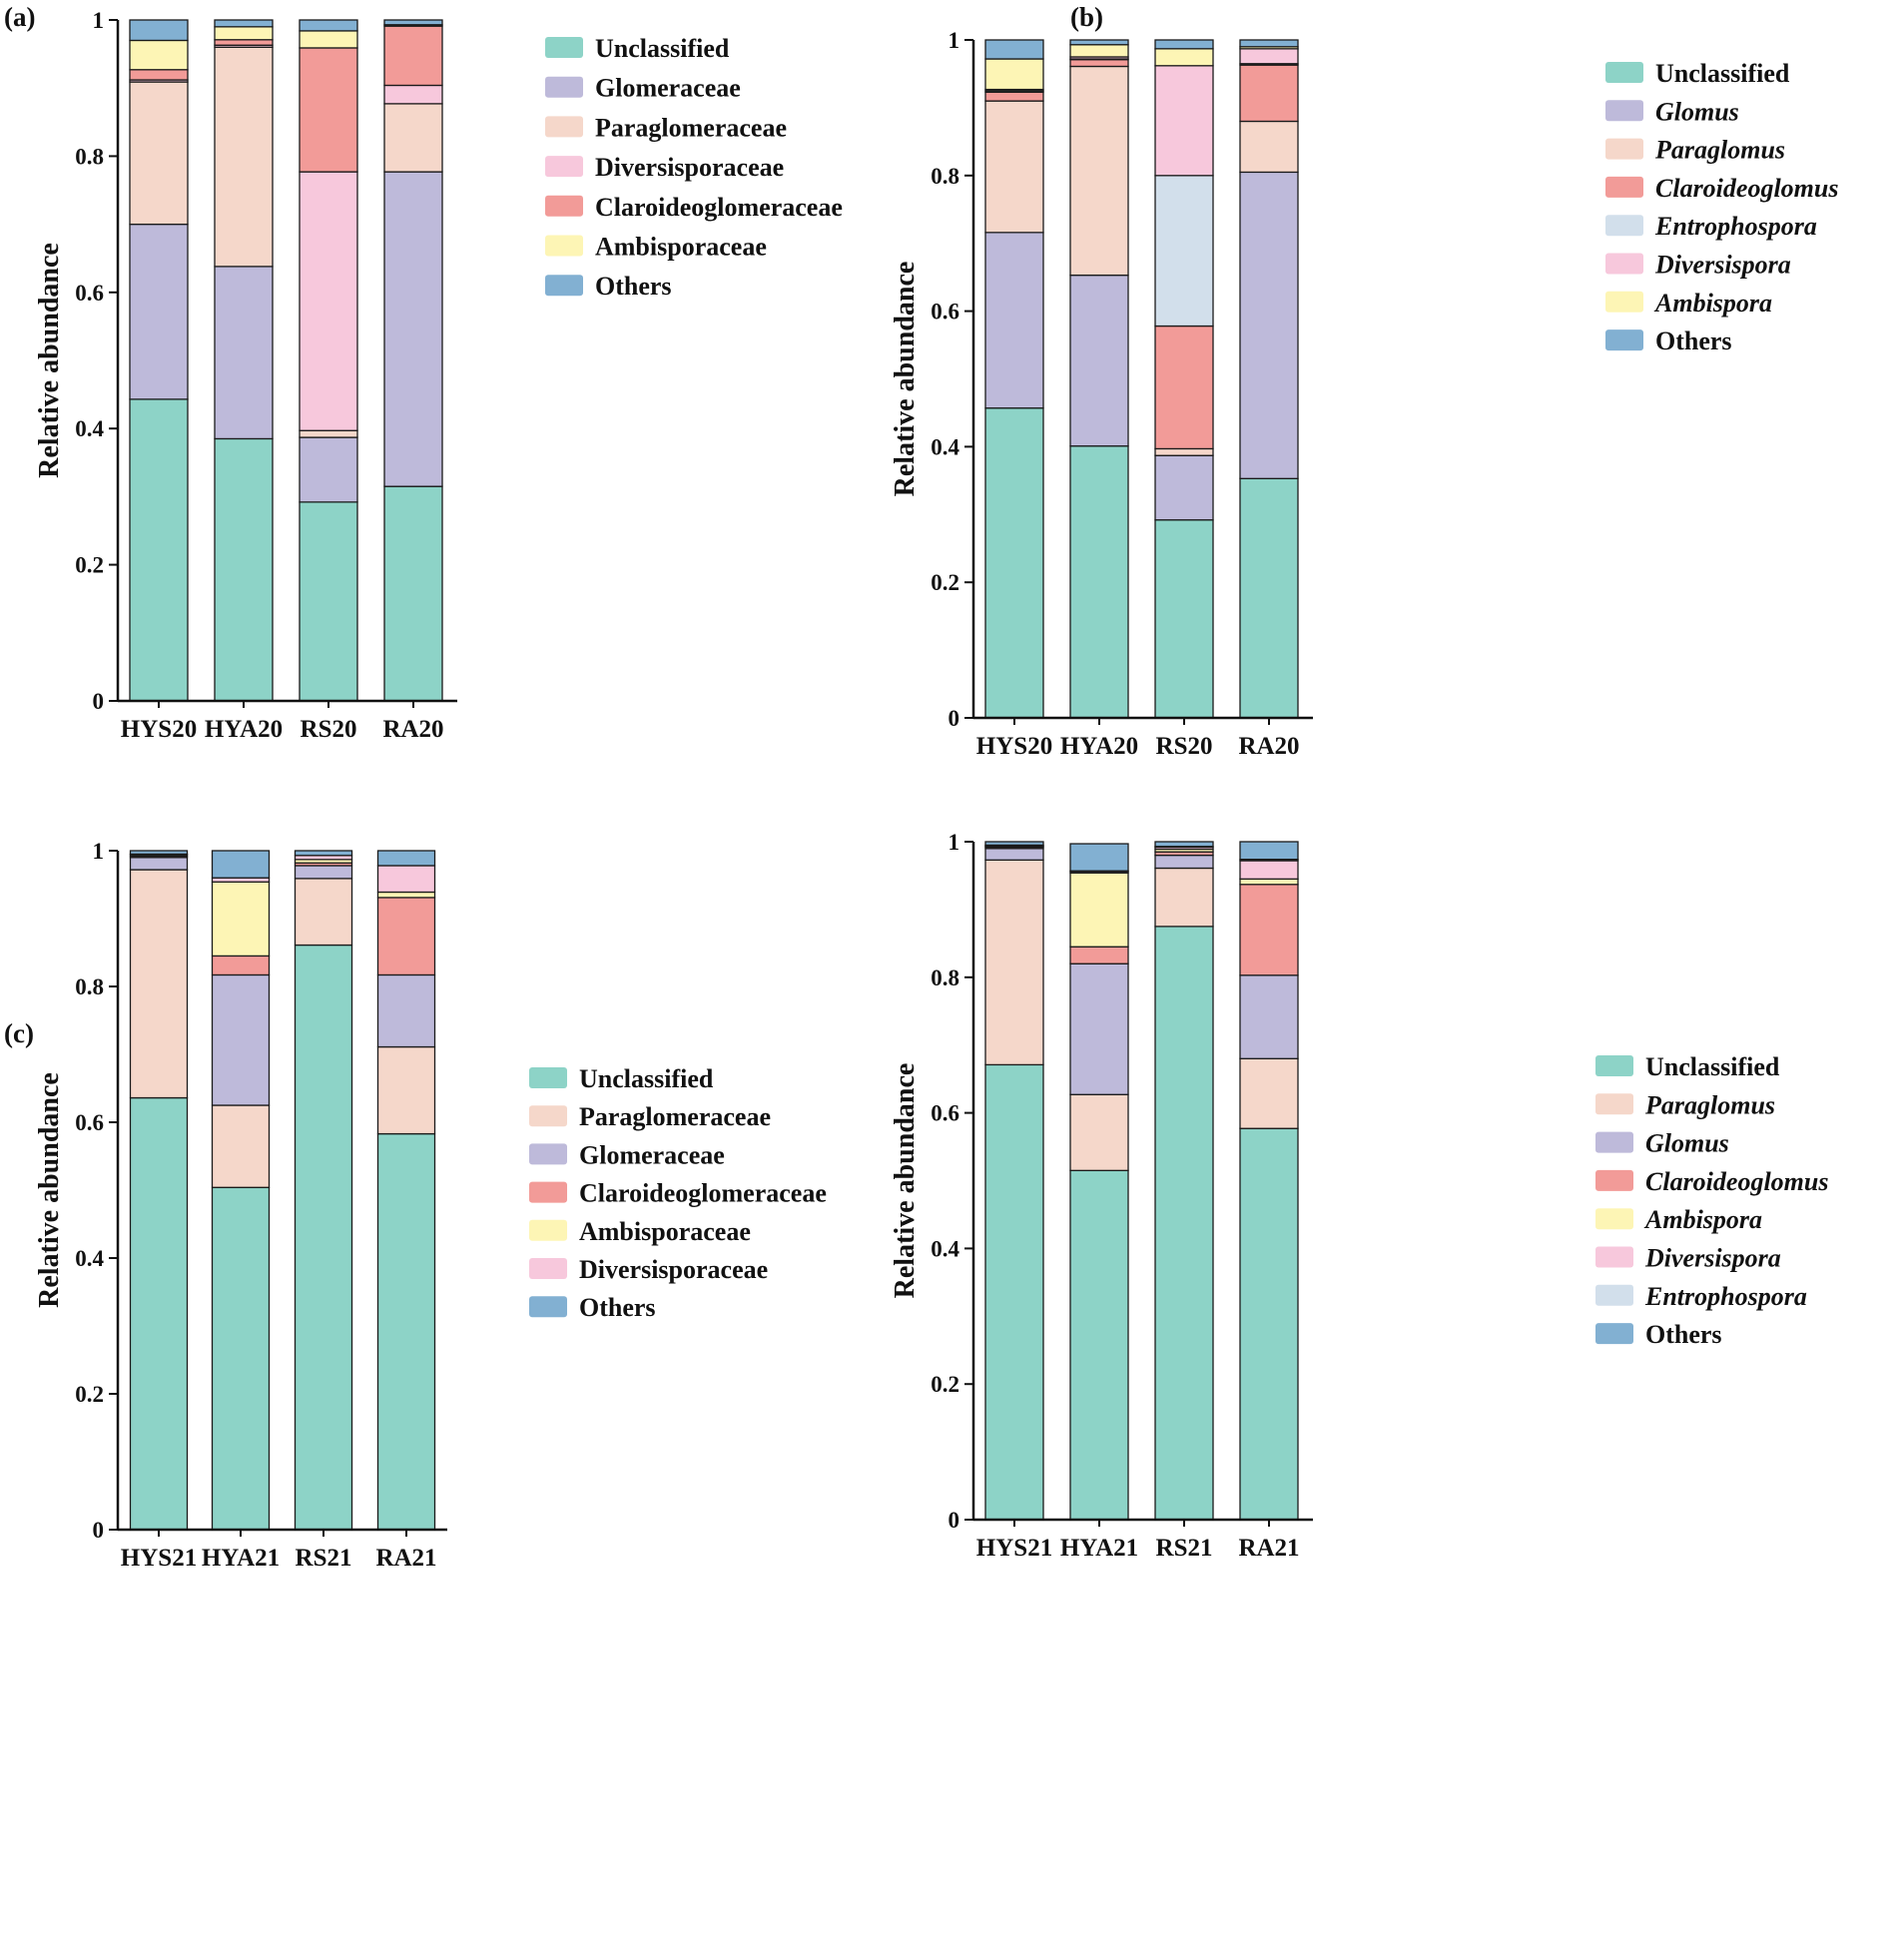  Describe the element at coordinates (691, 127) in the screenshot. I see `legend-label: Paraglomeraceae` at that location.